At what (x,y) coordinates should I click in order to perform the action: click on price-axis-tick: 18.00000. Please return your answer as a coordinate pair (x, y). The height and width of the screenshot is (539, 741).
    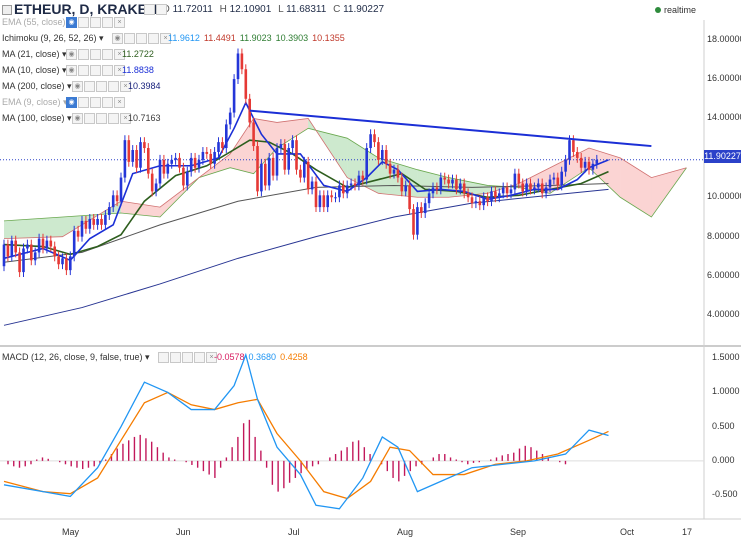
    Looking at the image, I should click on (724, 38).